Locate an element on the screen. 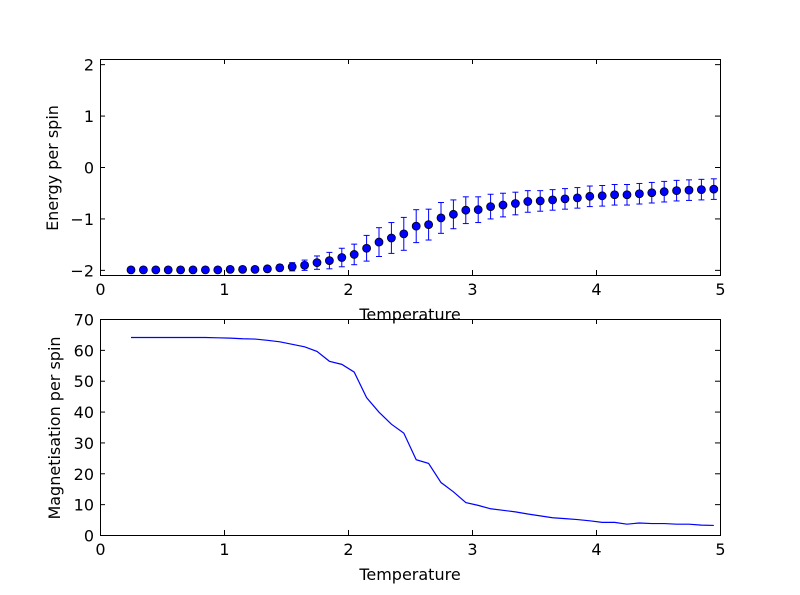 This screenshot has width=800, height=595. energy-x-axis-label: Temperature is located at coordinates (409, 314).